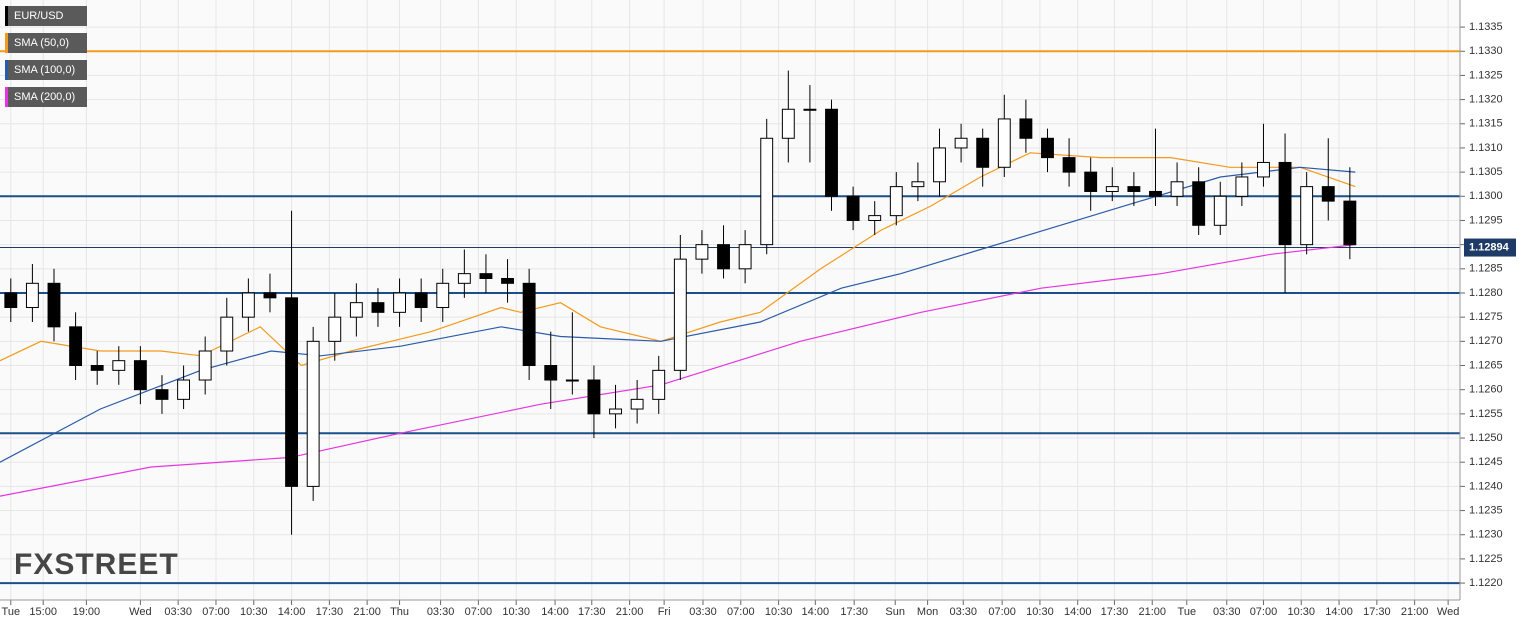  Describe the element at coordinates (140, 612) in the screenshot. I see `x-tick-label: Wed` at that location.